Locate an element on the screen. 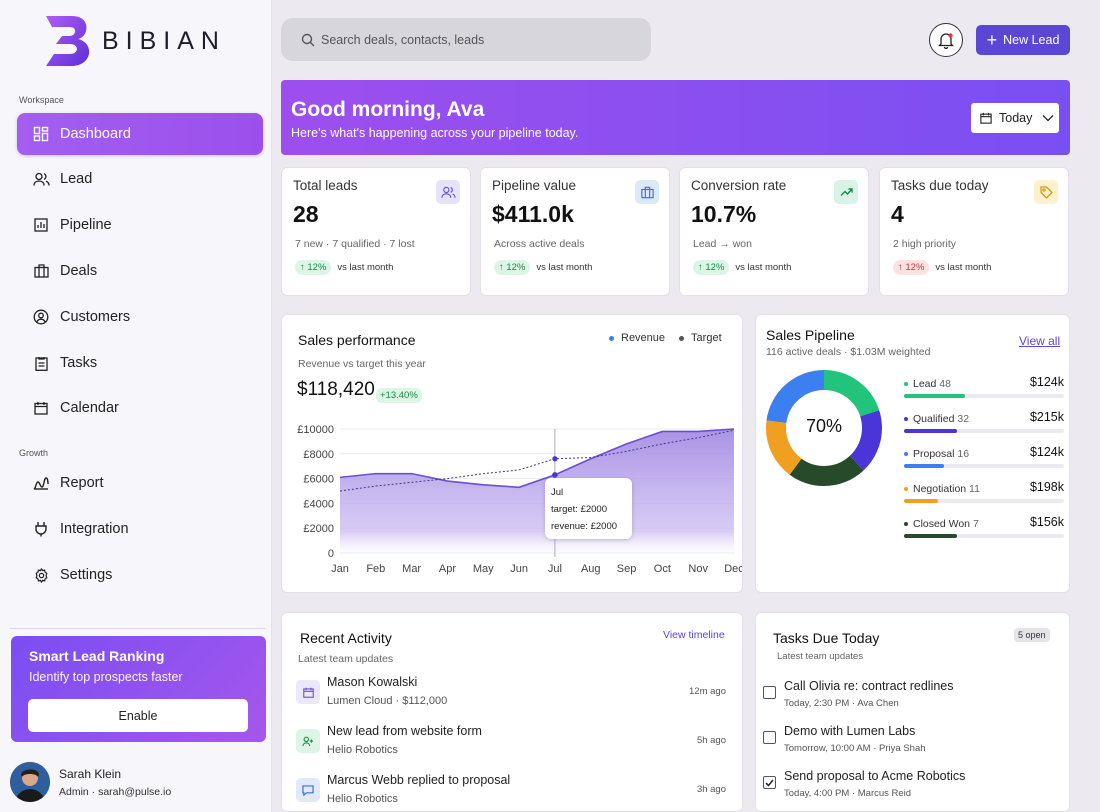 This screenshot has height=812, width=1100. x-tick-label: Sep is located at coordinates (627, 569).